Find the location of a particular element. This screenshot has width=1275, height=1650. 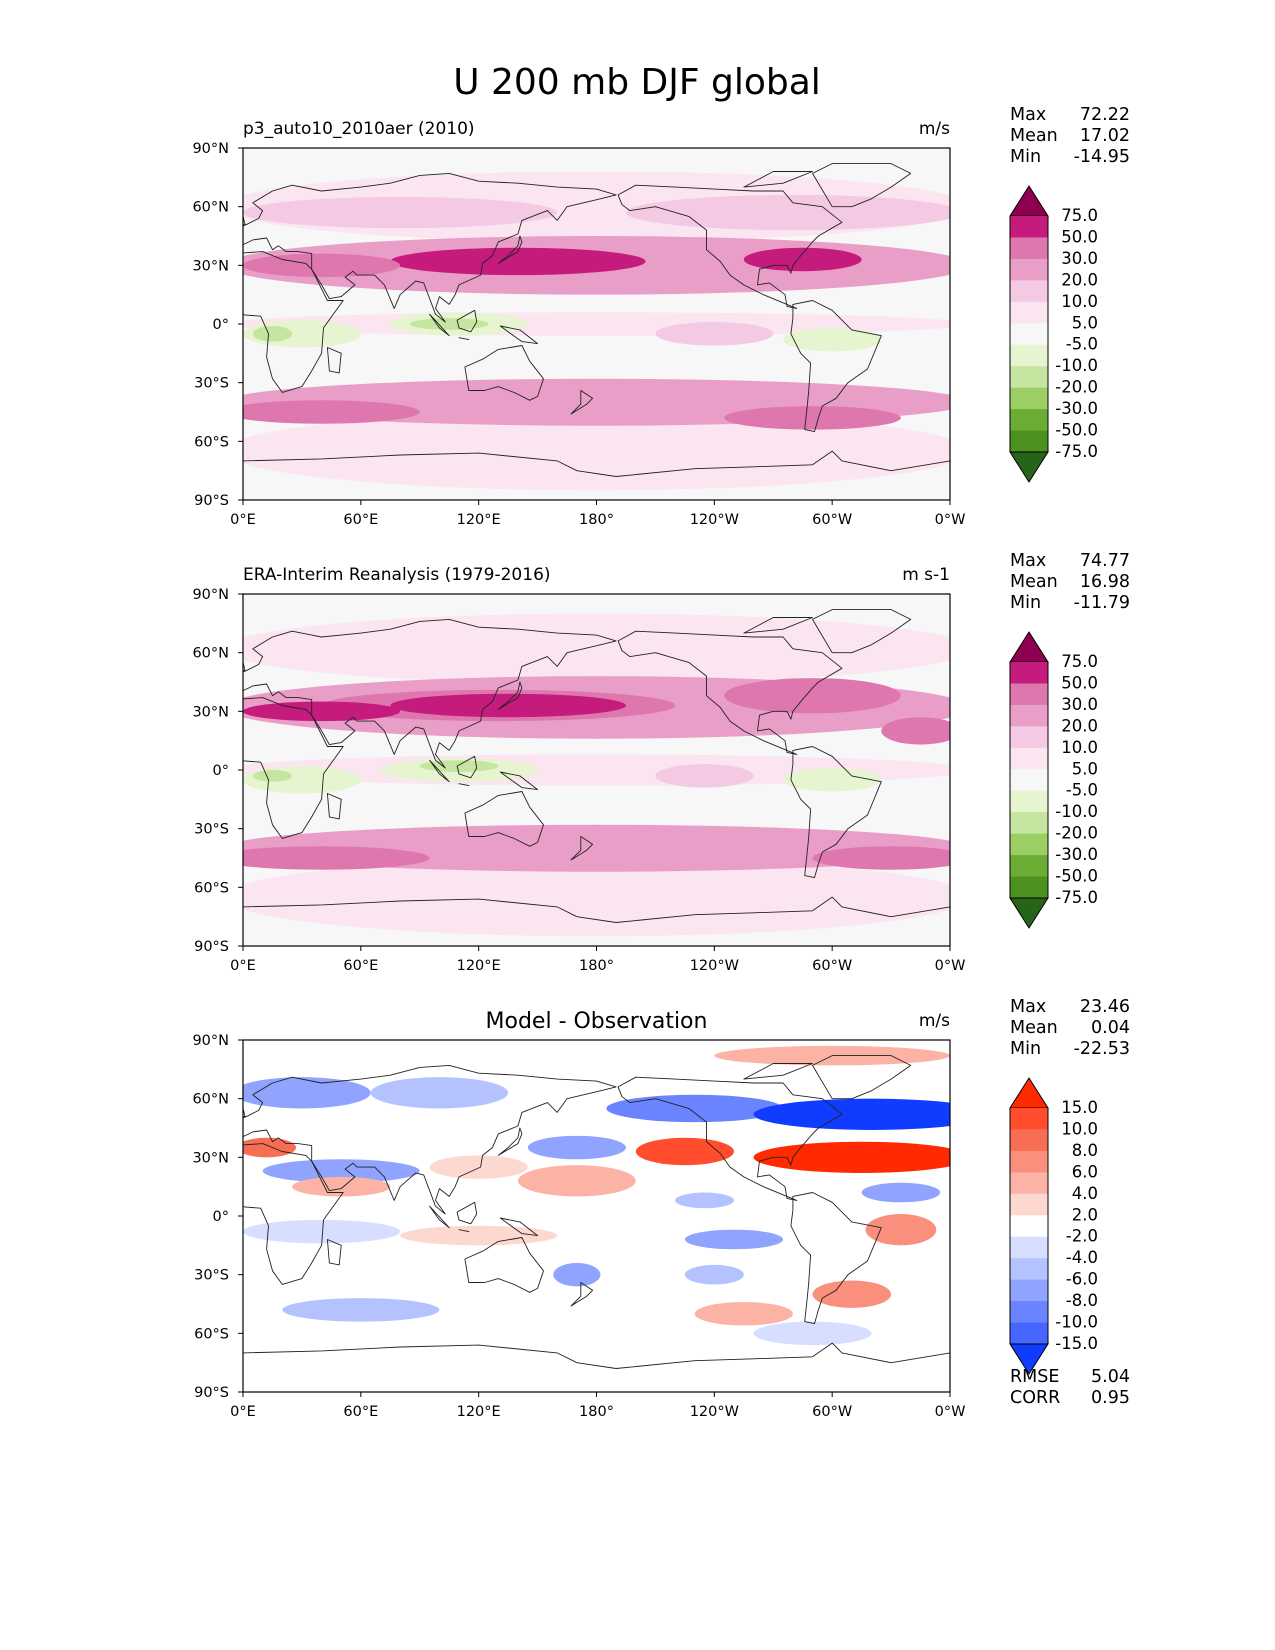

x-tick-label: 120°E is located at coordinates (479, 1412).